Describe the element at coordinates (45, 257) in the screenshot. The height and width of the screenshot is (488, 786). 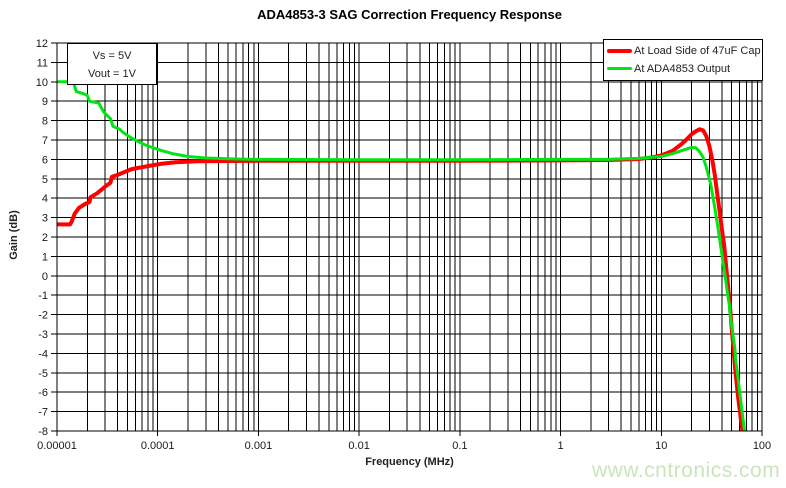
I see `y-tick-label: 1` at that location.